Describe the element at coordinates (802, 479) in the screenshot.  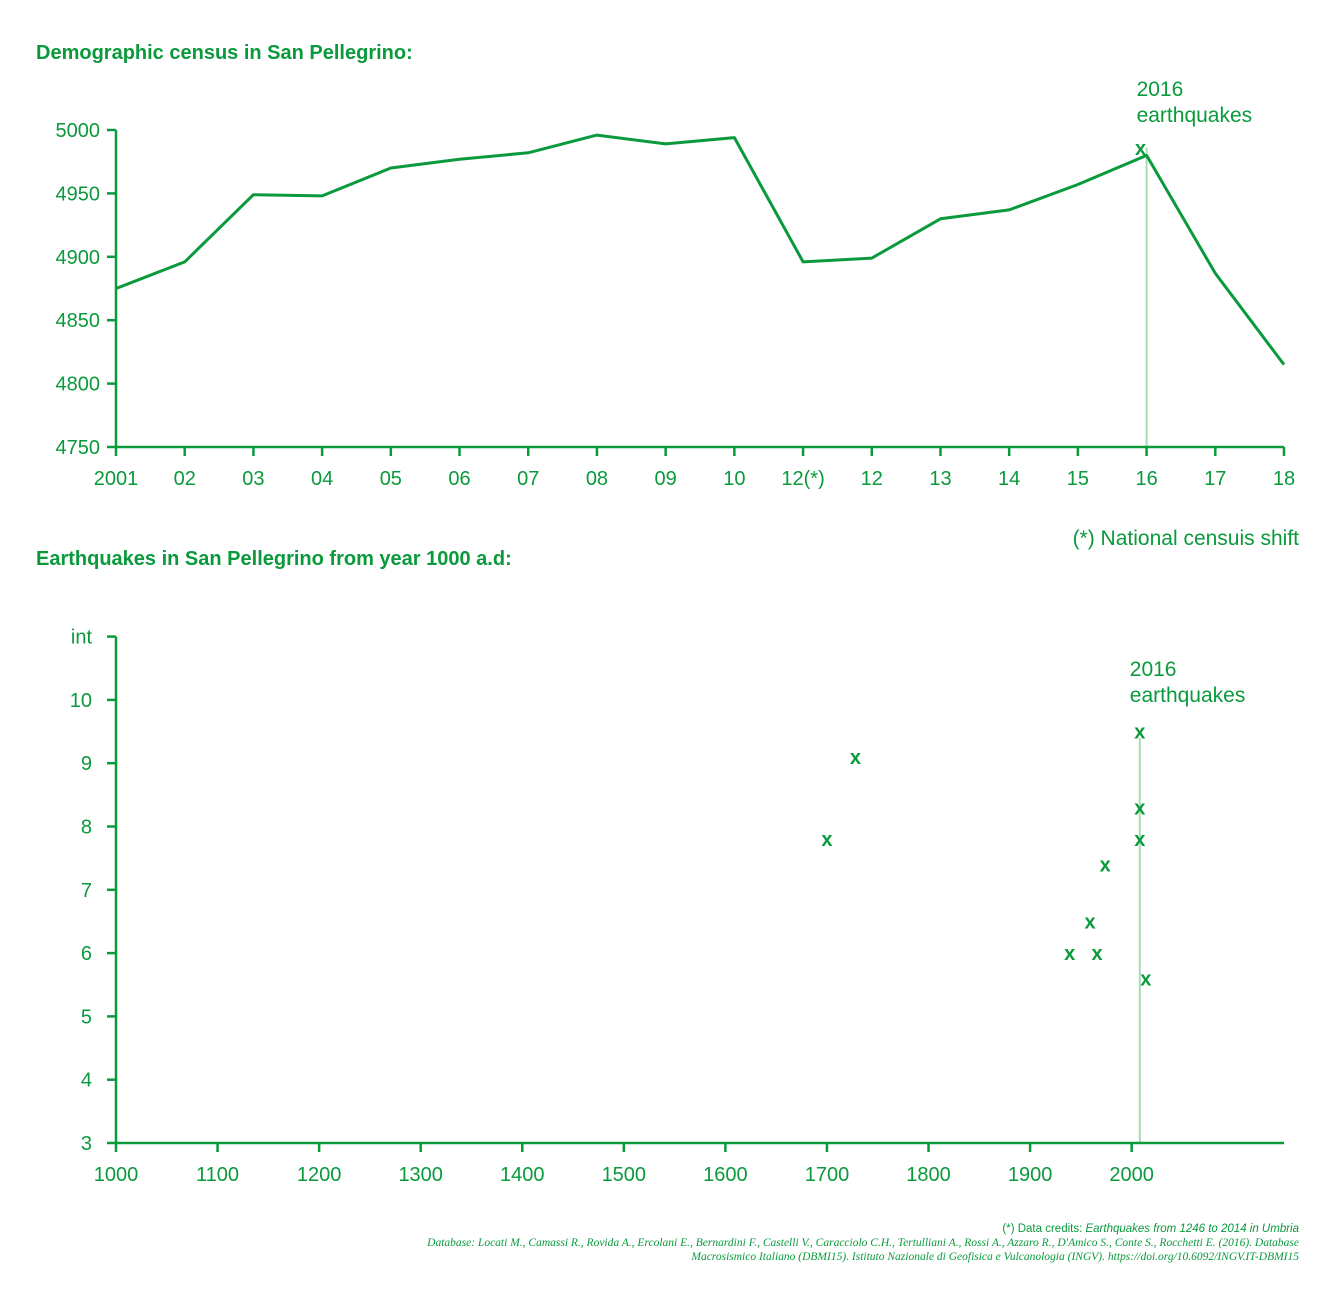
I see `x-tick-label: 12(*)` at that location.